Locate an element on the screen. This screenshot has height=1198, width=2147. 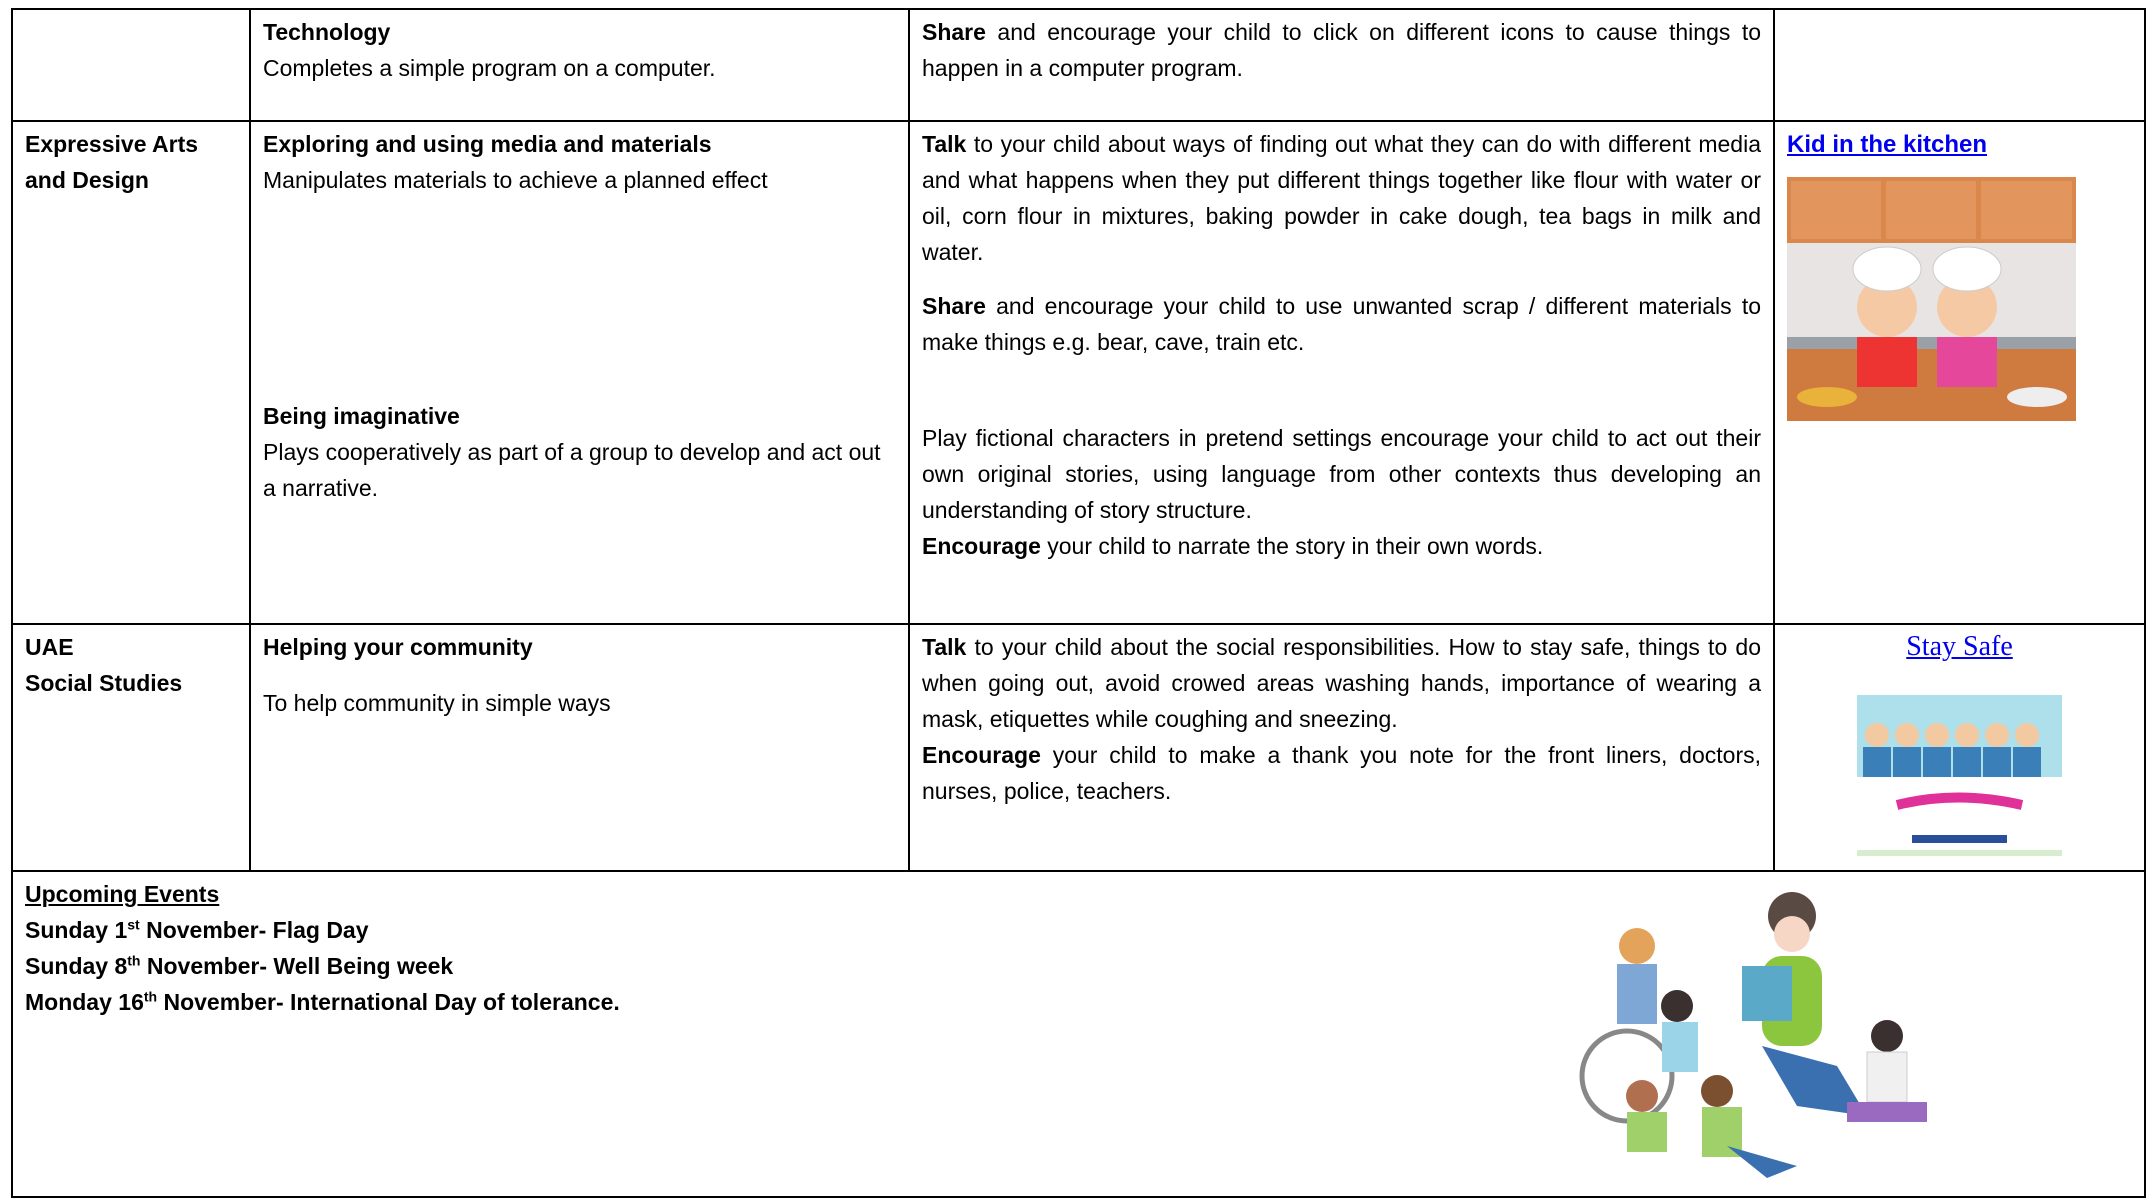
area-name: and Design is located at coordinates (87, 180).